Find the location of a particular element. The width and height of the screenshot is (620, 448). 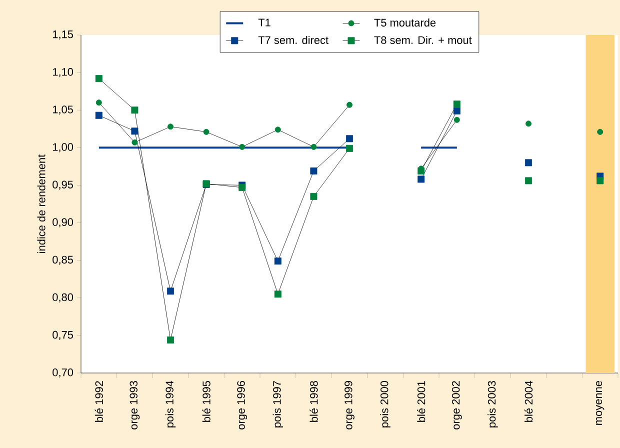

y-tick-label: 0,80 is located at coordinates (63, 297).